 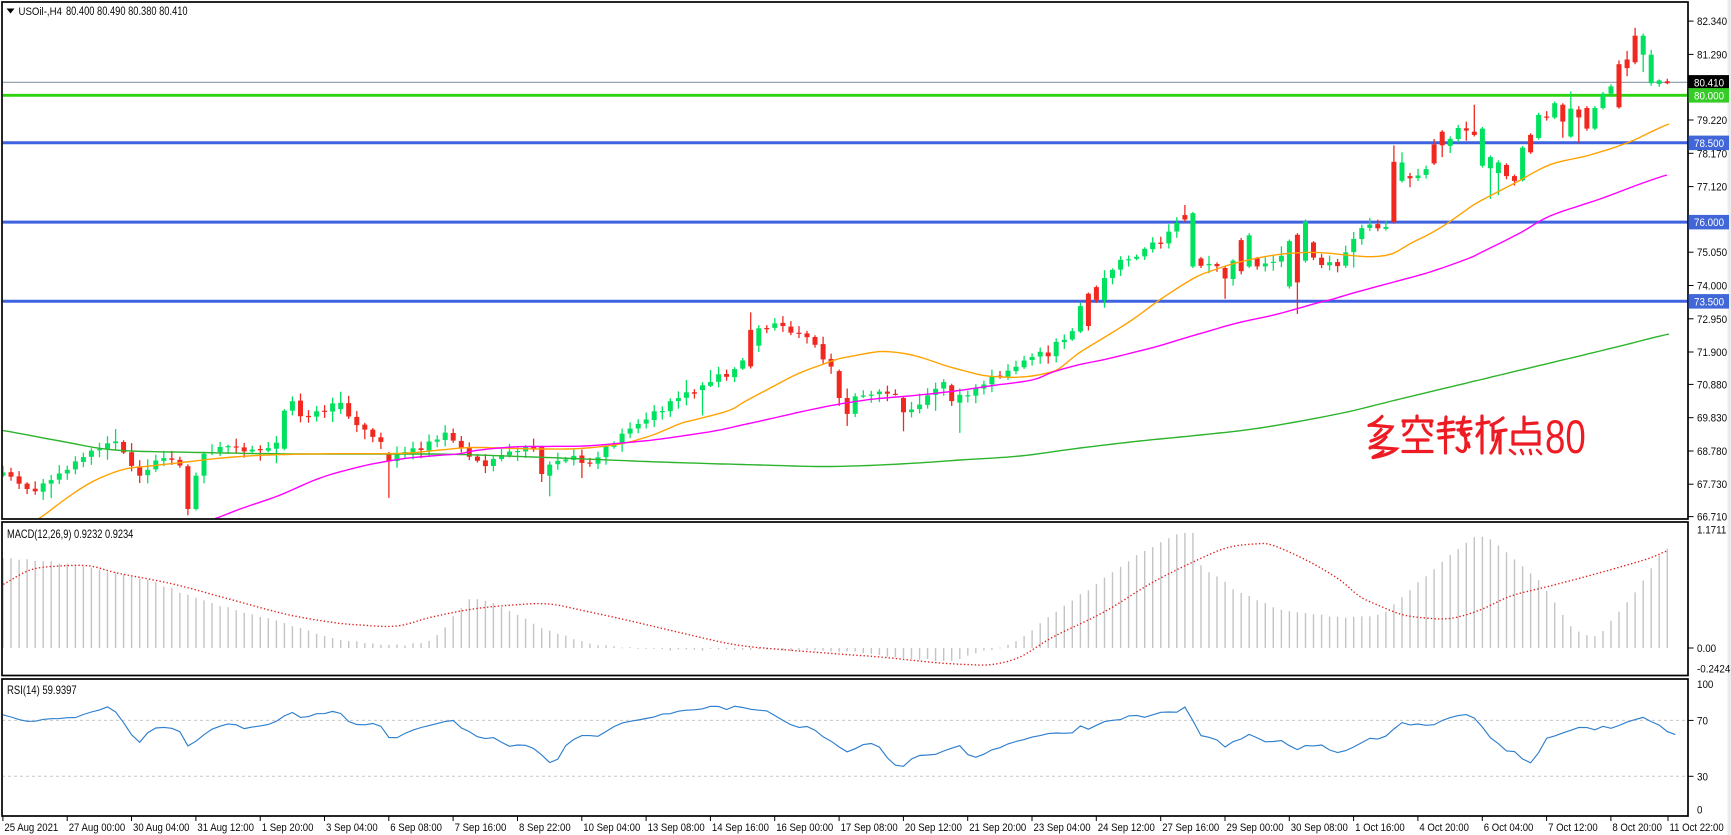 I want to click on svg-text: 1 Sep 20:00, so click(x=288, y=828).